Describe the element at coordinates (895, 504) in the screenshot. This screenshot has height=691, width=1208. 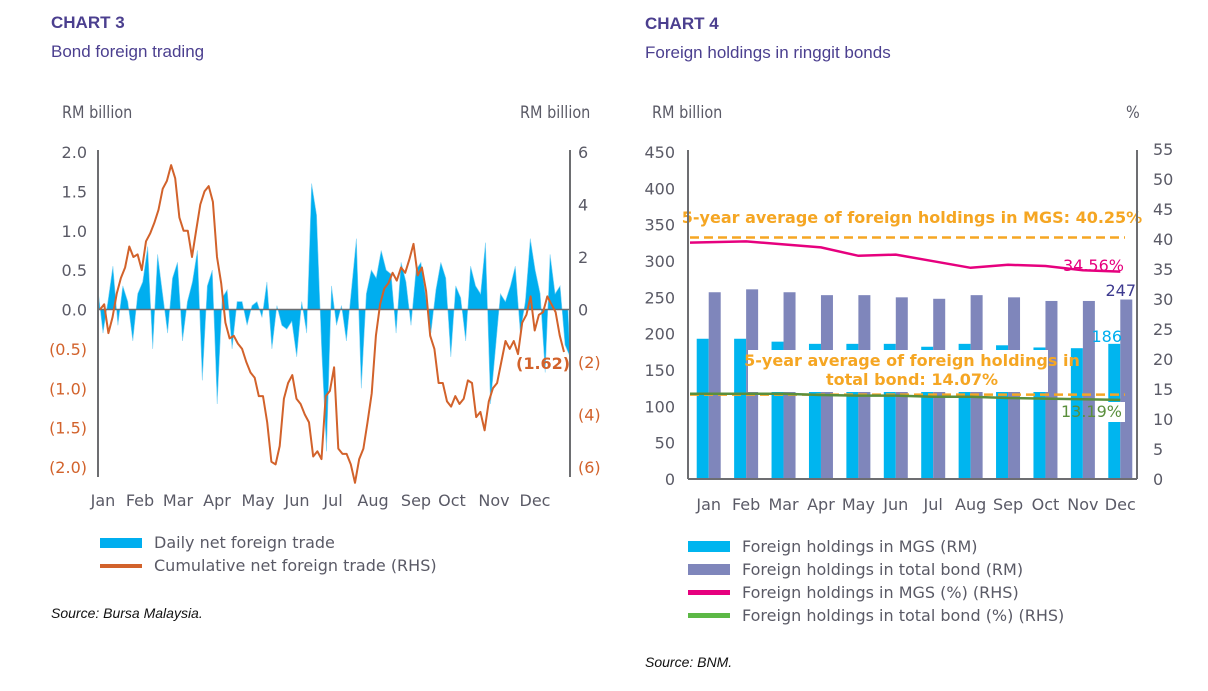
I see `chart4-xtick: Jun` at that location.